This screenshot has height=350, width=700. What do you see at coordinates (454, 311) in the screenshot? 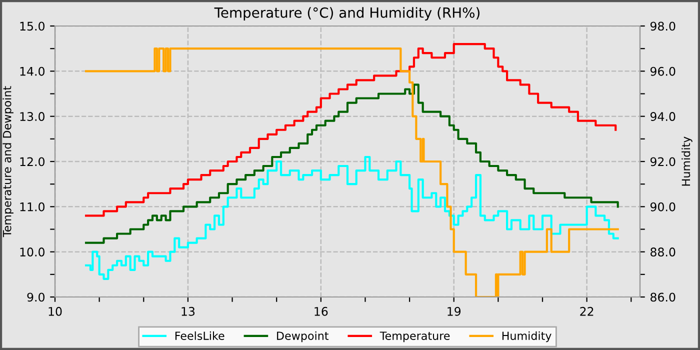
I see `x-tick-label: 19` at bounding box center [454, 311].